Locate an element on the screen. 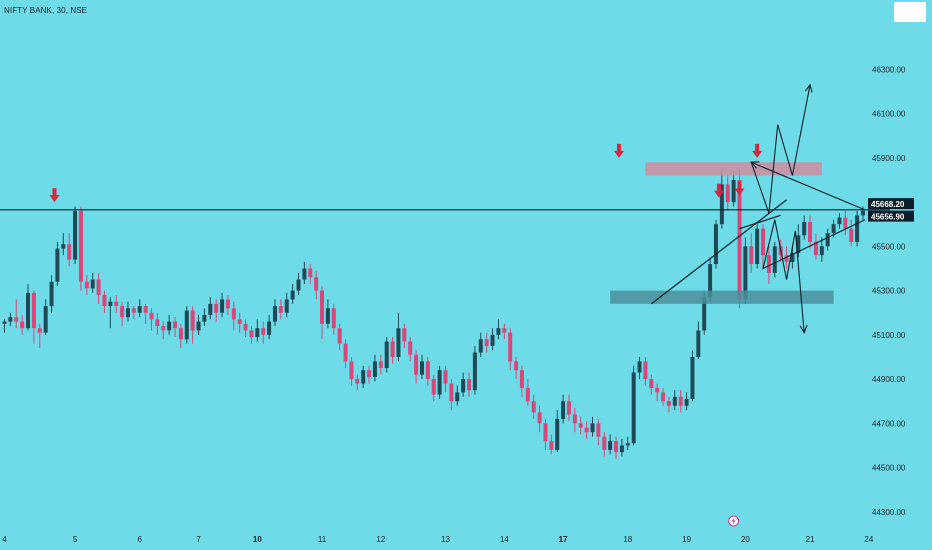 The height and width of the screenshot is (550, 932). x-tick-label: 10 is located at coordinates (257, 539).